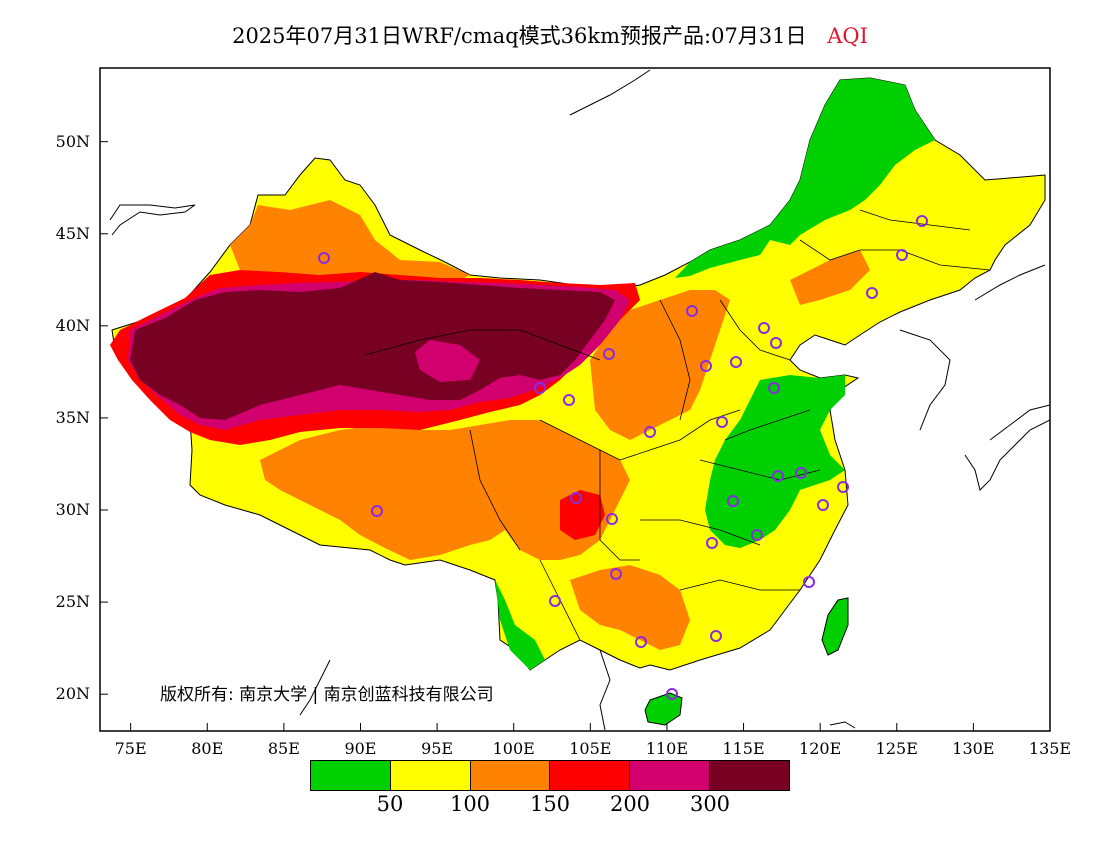 The width and height of the screenshot is (1100, 850). Describe the element at coordinates (582, 515) in the screenshot. I see `red-sichuan-spot` at that location.